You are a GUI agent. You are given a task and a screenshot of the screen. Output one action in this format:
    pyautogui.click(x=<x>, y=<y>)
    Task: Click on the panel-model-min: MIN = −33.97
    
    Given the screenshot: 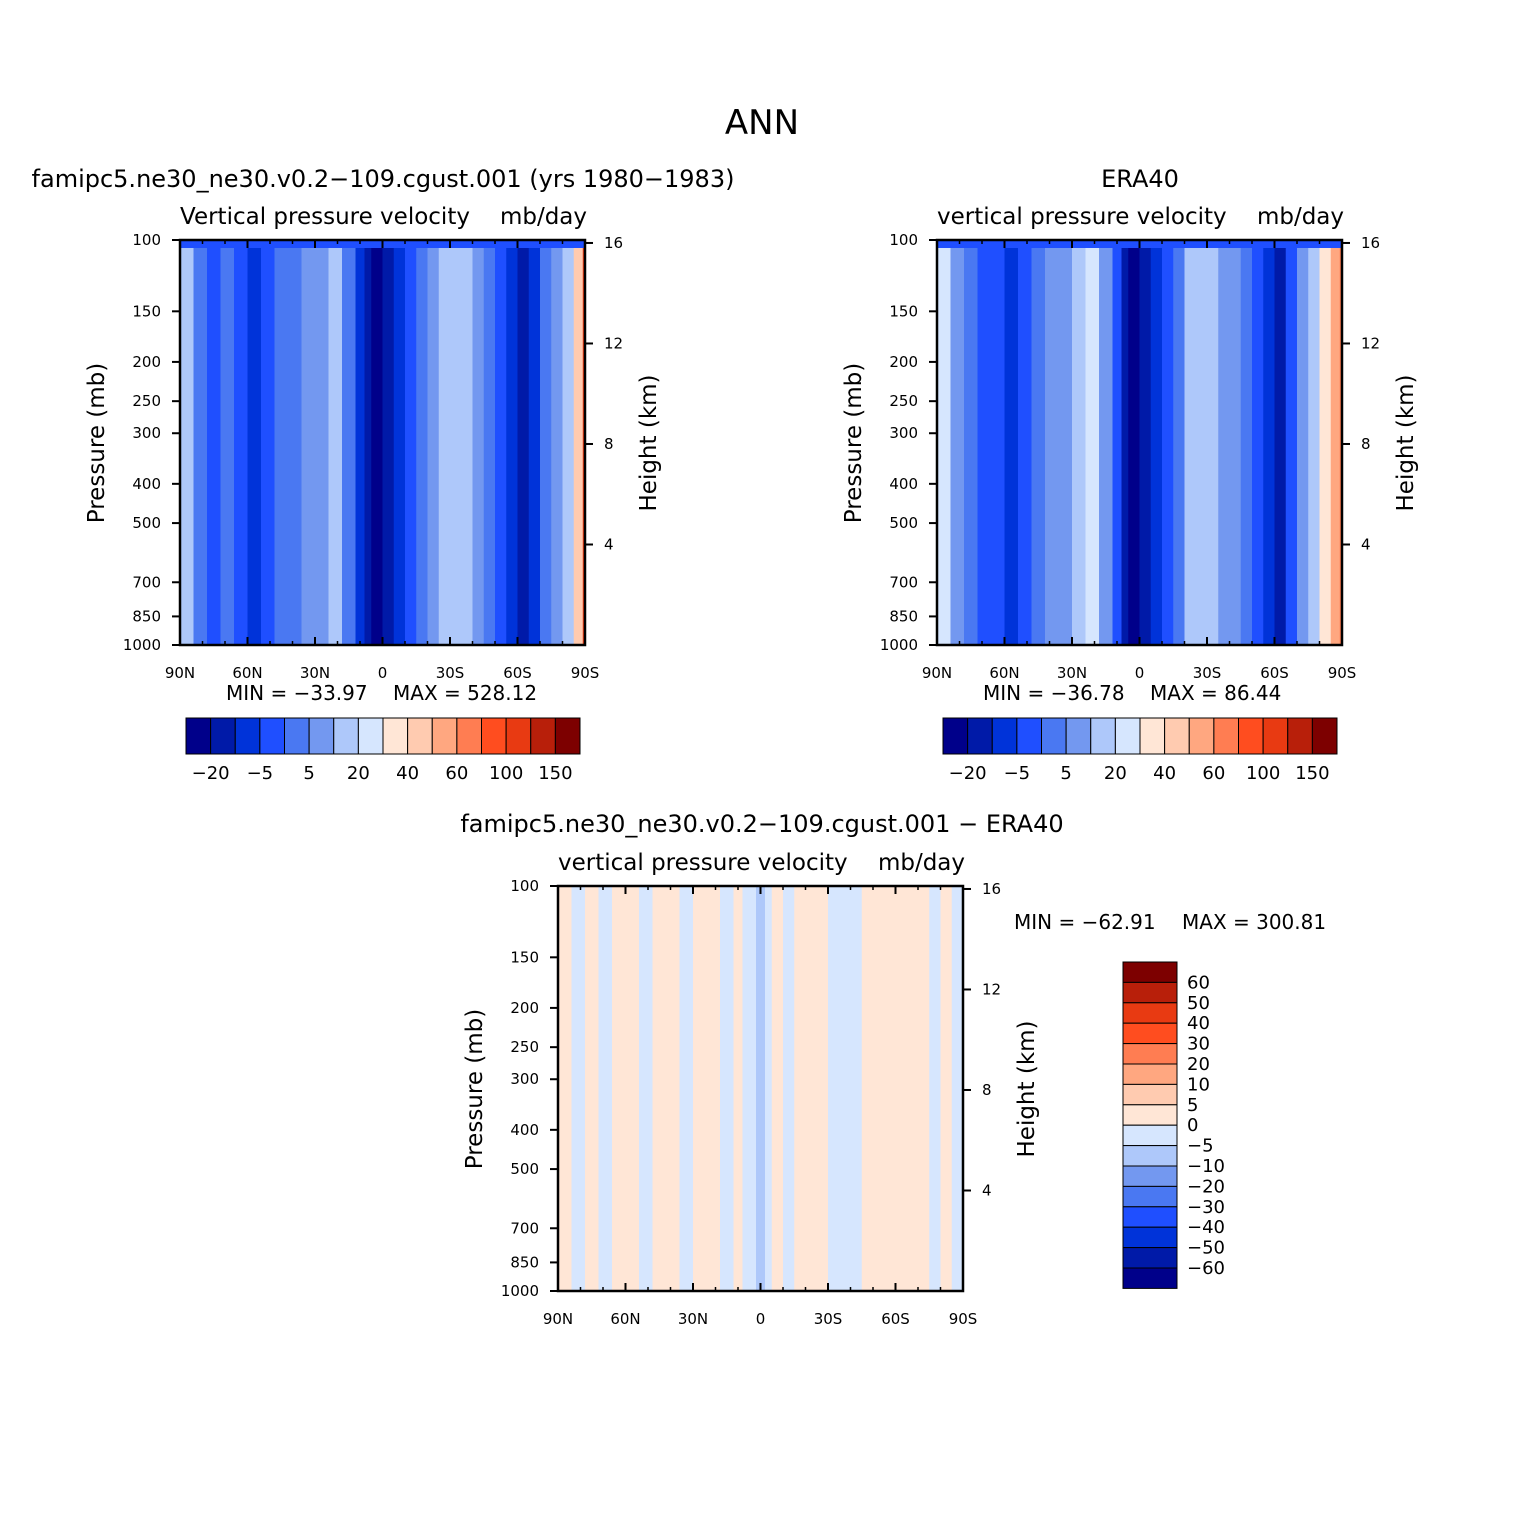 What is the action you would take?
    pyautogui.click(x=297, y=693)
    